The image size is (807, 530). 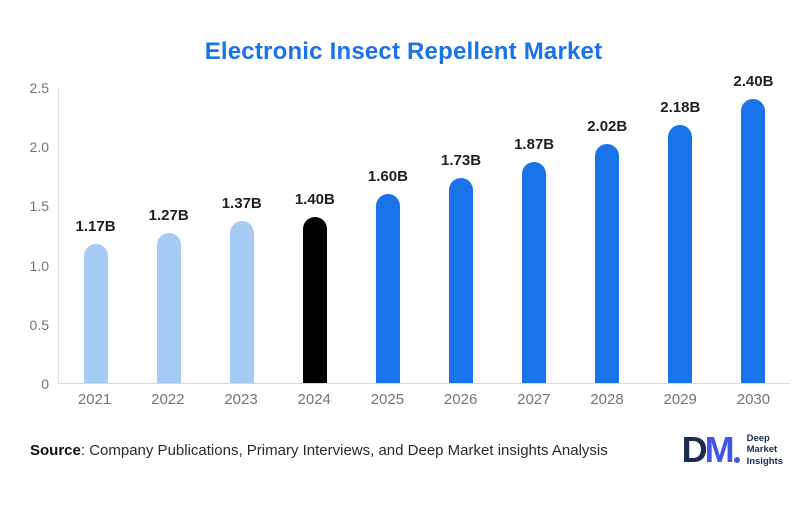 What do you see at coordinates (534, 144) in the screenshot?
I see `bar-value-label: 1.87B` at bounding box center [534, 144].